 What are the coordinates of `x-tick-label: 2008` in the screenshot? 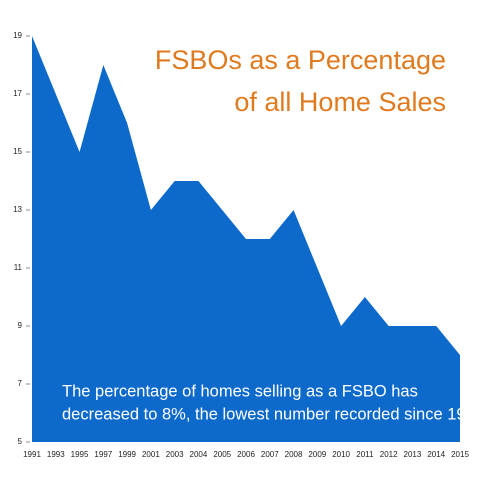 It's located at (294, 454).